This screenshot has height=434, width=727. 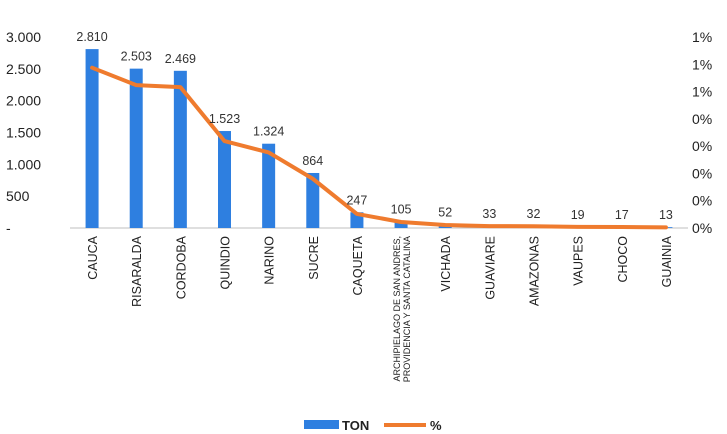 I want to click on category-label: SUCRE, so click(x=314, y=258).